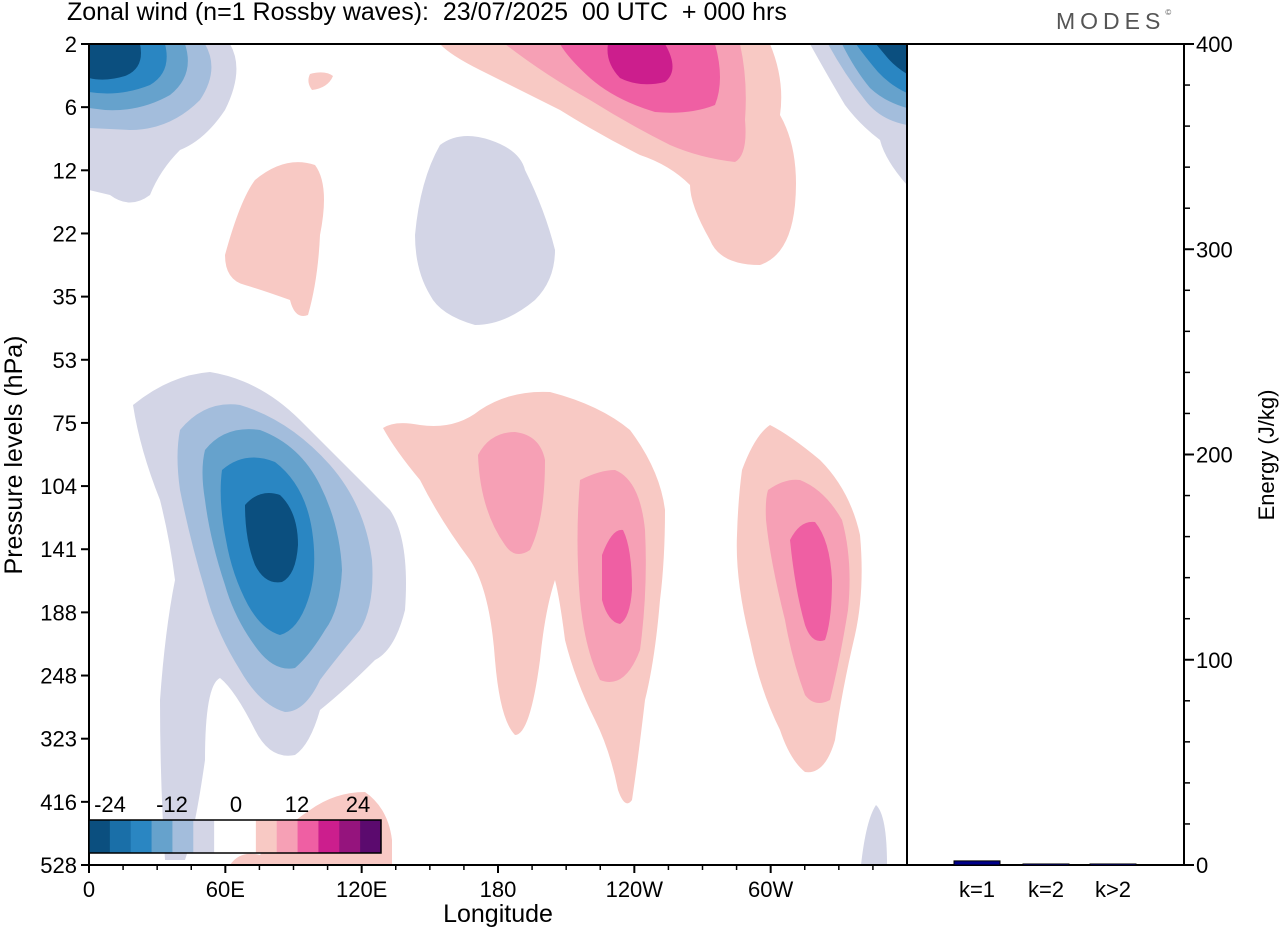  Describe the element at coordinates (358, 804) in the screenshot. I see `colorbar-label: 24` at that location.